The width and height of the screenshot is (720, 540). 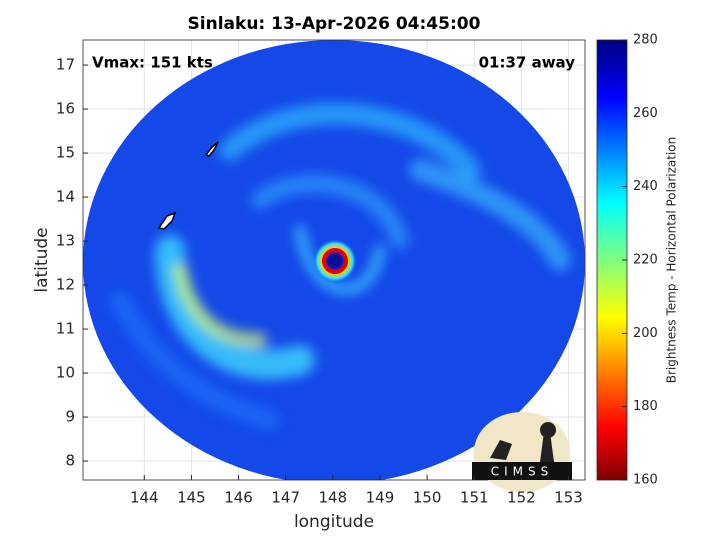 What do you see at coordinates (65, 109) in the screenshot?
I see `y-tick-label: 16` at bounding box center [65, 109].